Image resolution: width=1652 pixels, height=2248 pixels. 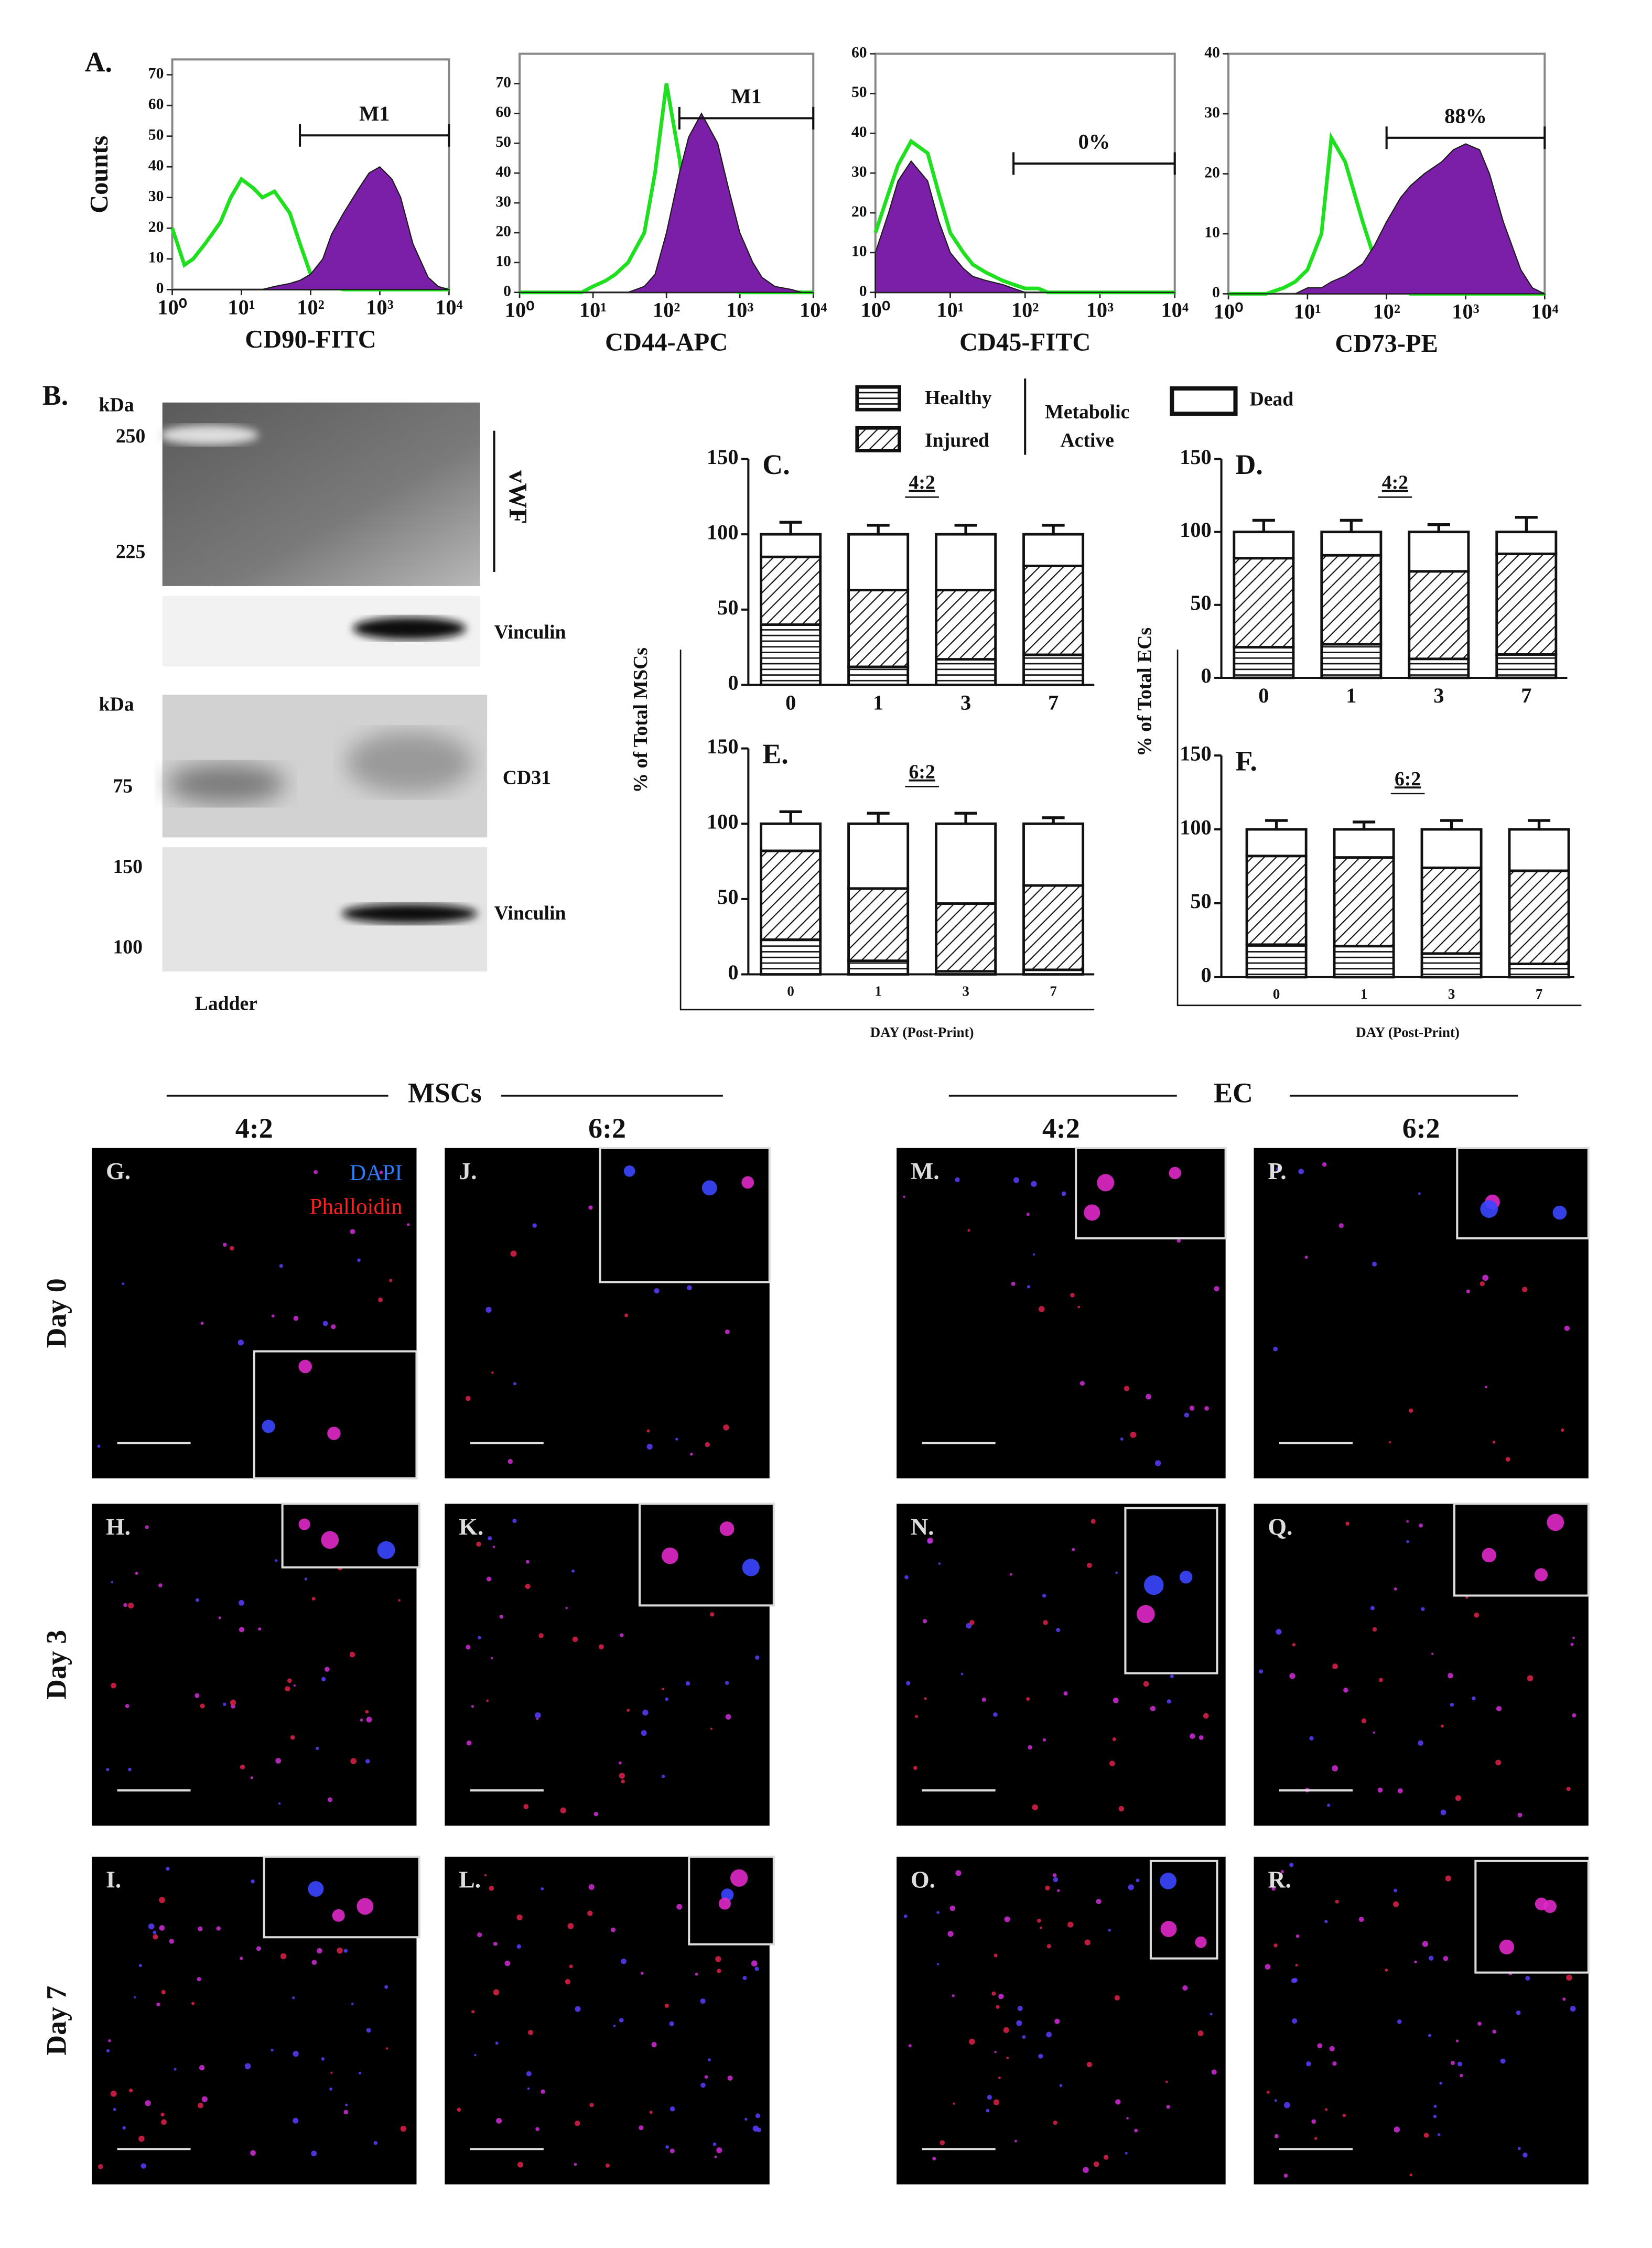 I want to click on x-axis-label: CD44-APC, so click(x=667, y=342).